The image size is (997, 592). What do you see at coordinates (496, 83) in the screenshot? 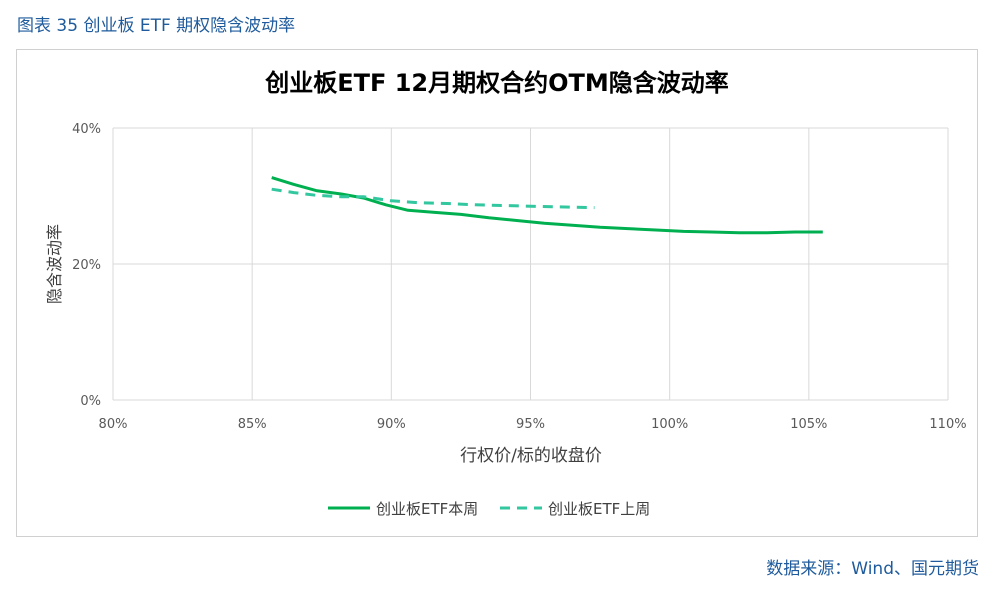
I see `chart-title: 创业板ETF 12月期权合约OTM隐含波动率` at bounding box center [496, 83].